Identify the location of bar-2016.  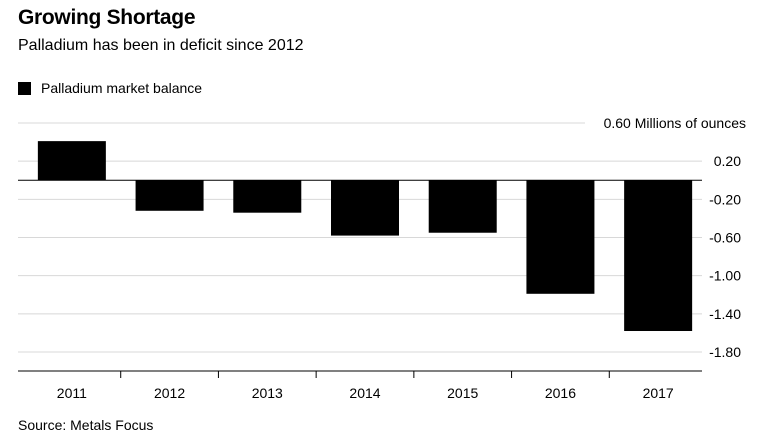
(560, 237).